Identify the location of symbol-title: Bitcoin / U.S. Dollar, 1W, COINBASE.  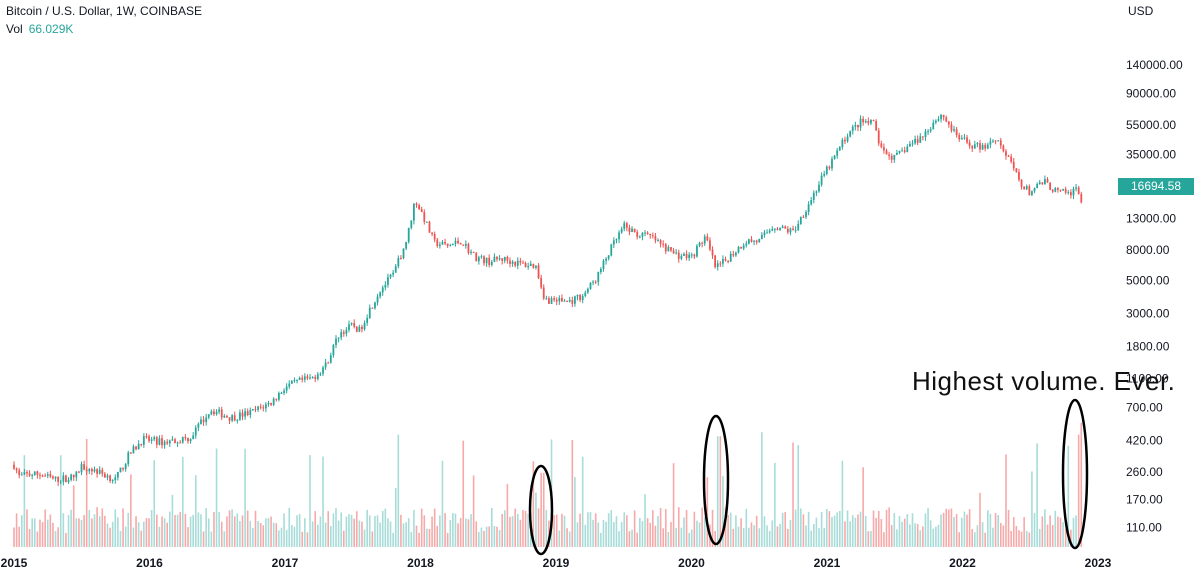
(104, 11).